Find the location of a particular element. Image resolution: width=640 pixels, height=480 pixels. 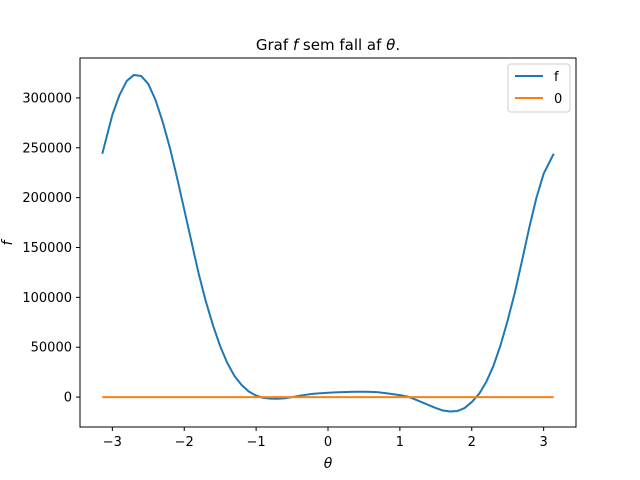

x-axis-label: θ is located at coordinates (328, 464).